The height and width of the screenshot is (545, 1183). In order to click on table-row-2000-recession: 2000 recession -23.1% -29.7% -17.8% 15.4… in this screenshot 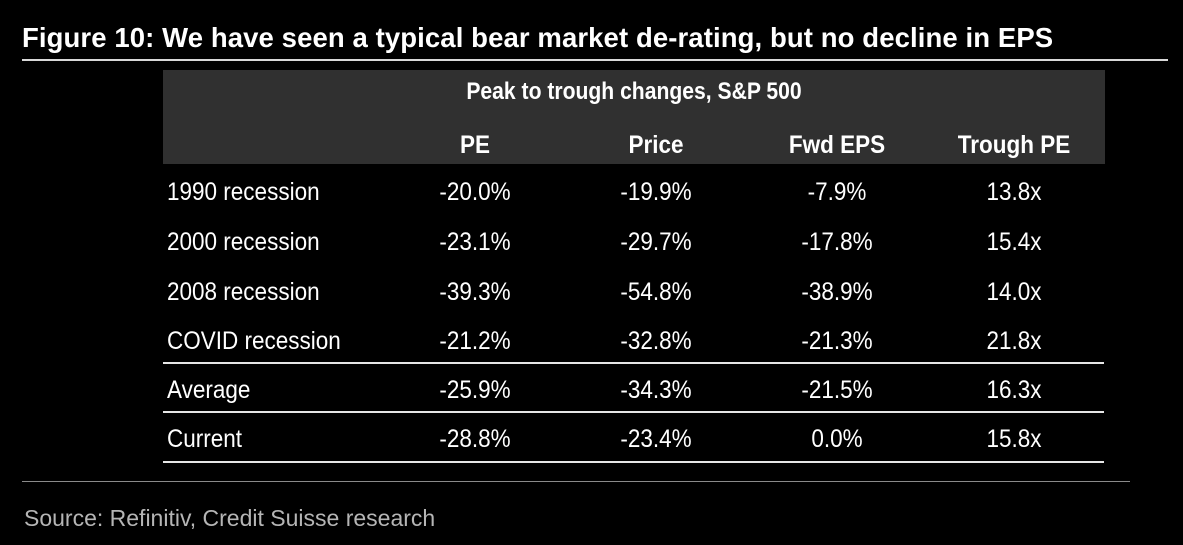, I will do `click(634, 253)`.